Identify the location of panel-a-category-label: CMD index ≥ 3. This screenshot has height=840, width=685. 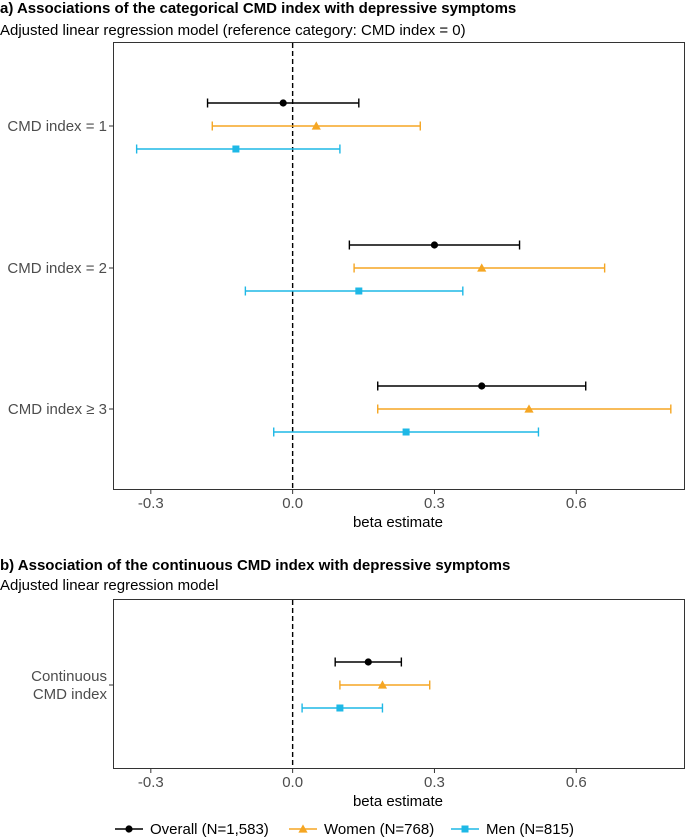
(57, 409).